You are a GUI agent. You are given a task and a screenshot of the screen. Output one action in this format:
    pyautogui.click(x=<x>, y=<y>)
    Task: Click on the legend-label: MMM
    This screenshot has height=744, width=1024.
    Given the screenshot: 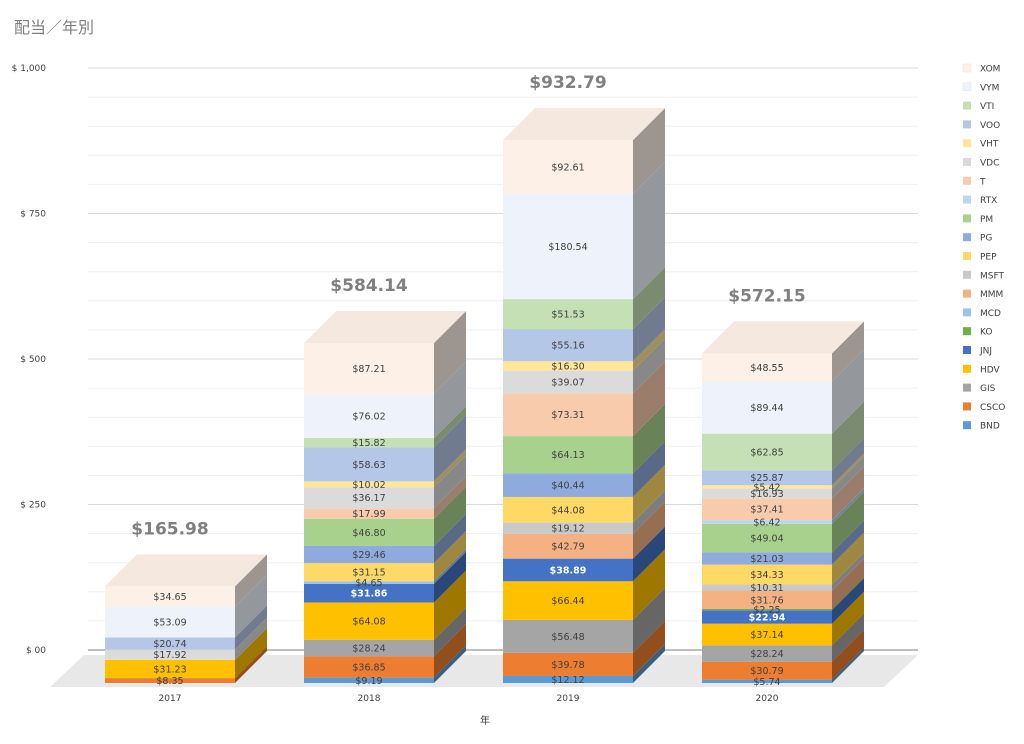 What is the action you would take?
    pyautogui.click(x=991, y=295)
    